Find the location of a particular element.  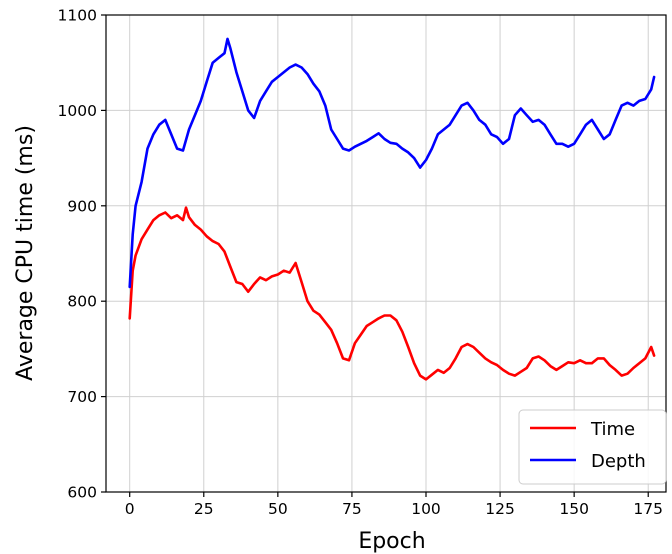

x-tick-label: 100 is located at coordinates (426, 509).